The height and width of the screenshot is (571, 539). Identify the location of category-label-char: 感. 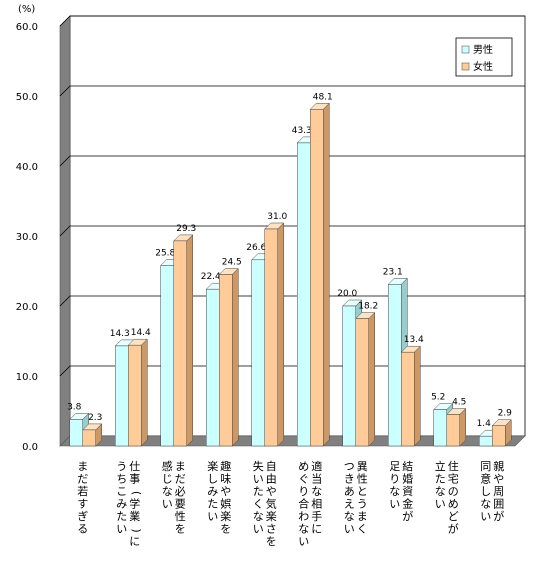
(167, 466).